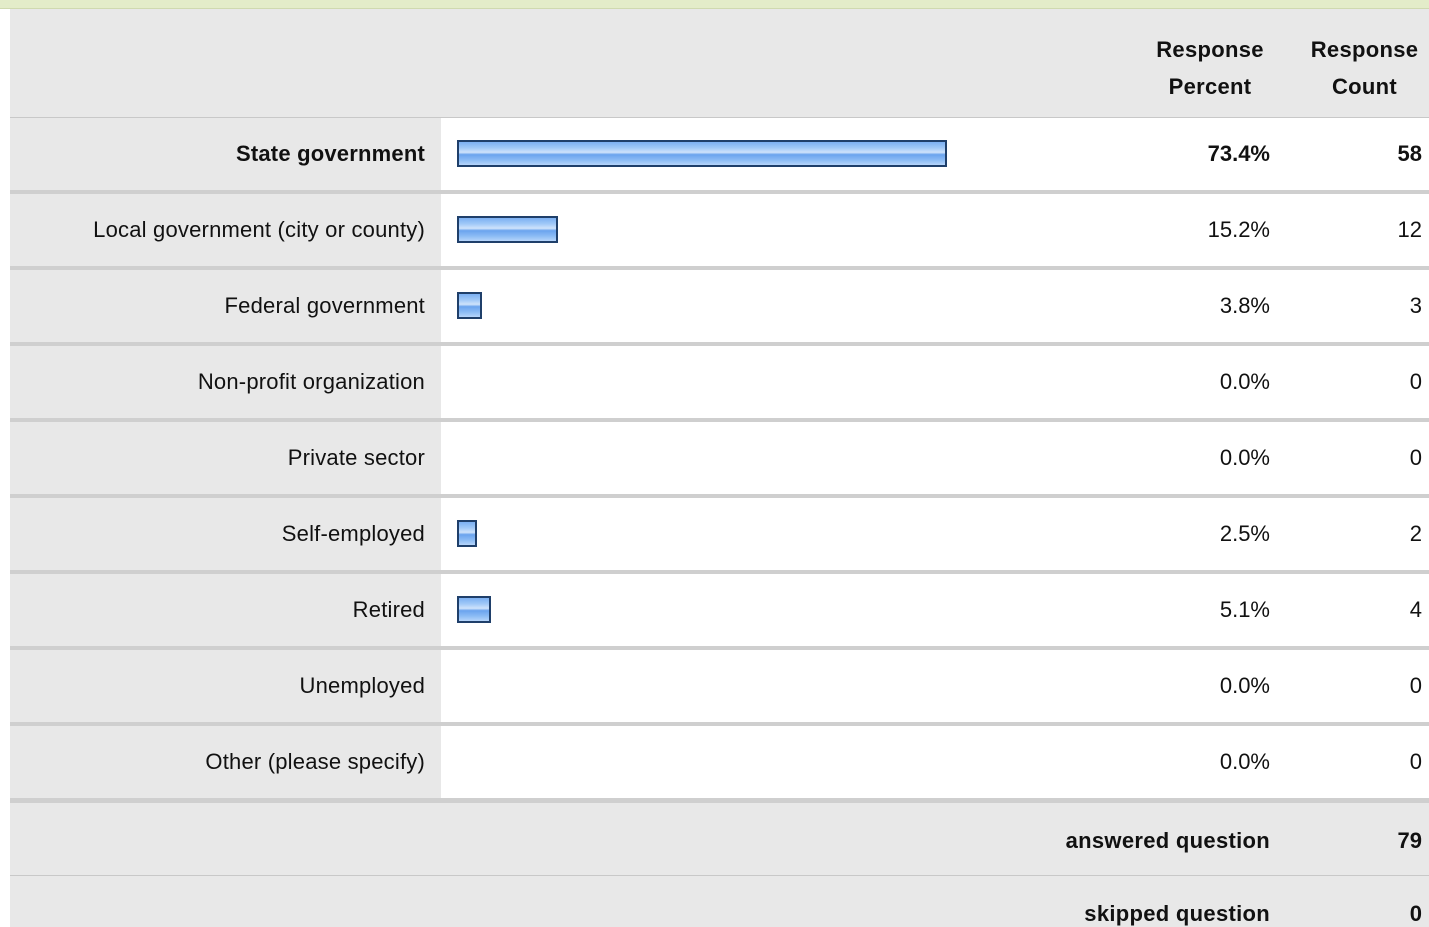  Describe the element at coordinates (1409, 840) in the screenshot. I see `answered-question-value: 79` at that location.